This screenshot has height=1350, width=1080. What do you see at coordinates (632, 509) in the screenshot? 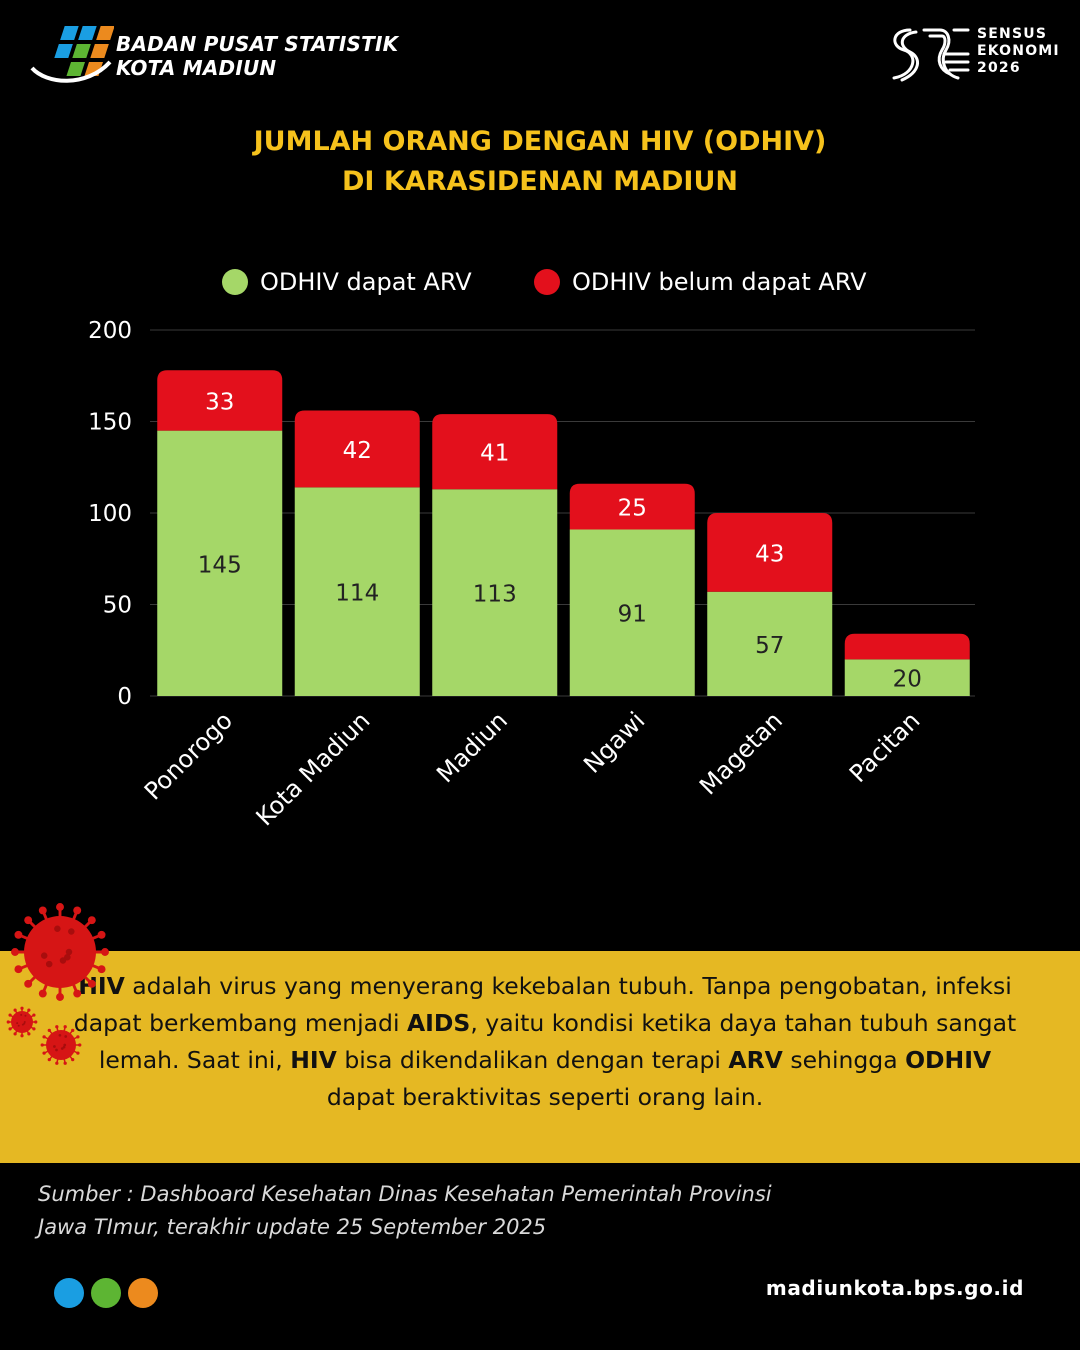
I see `data-label: 25` at bounding box center [632, 509].